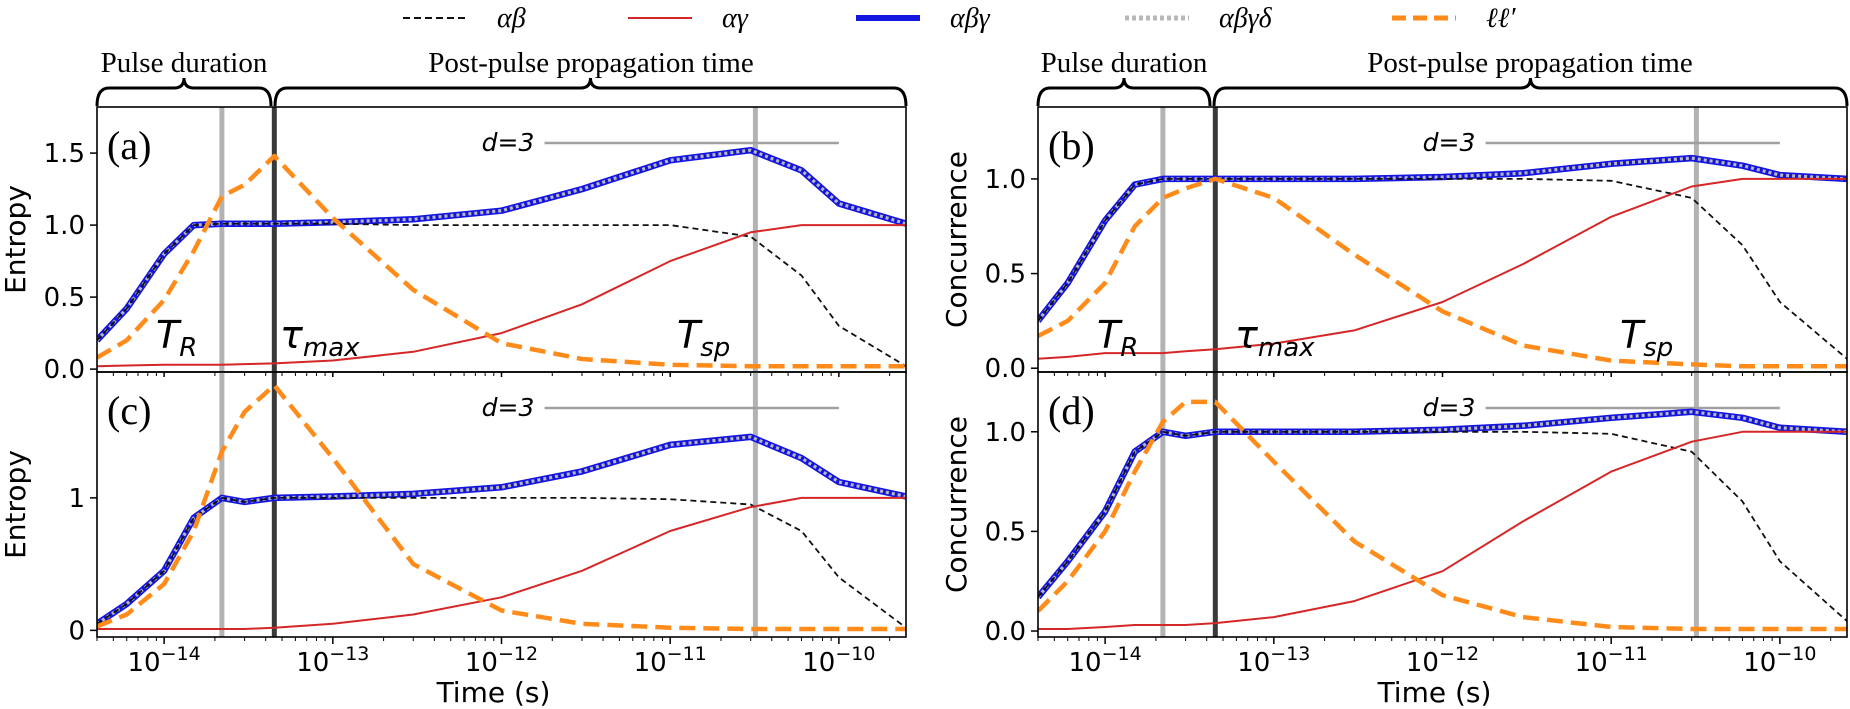 This screenshot has width=1850, height=709. What do you see at coordinates (511, 18) in the screenshot?
I see `legend-label-ab: αβ` at bounding box center [511, 18].